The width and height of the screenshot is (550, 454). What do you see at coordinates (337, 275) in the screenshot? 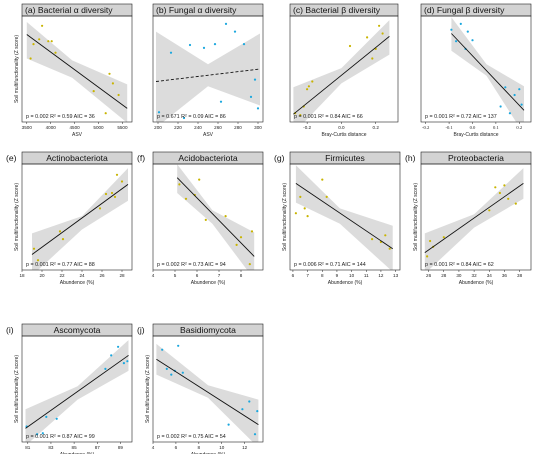
I see `x-tick-label: 9` at bounding box center [337, 275].